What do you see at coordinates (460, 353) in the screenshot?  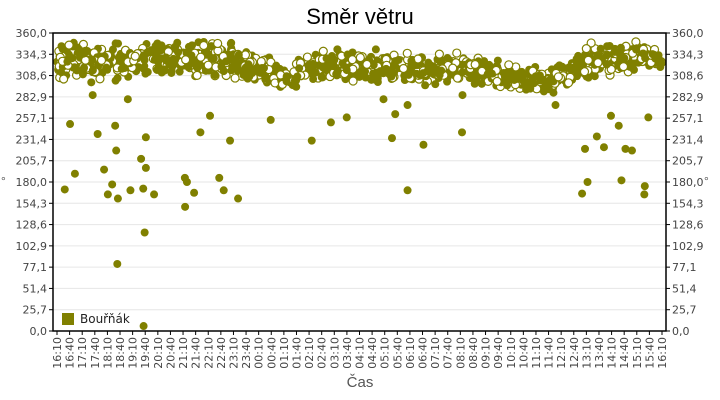 I see `x-tick-label: 08:10` at bounding box center [460, 353].